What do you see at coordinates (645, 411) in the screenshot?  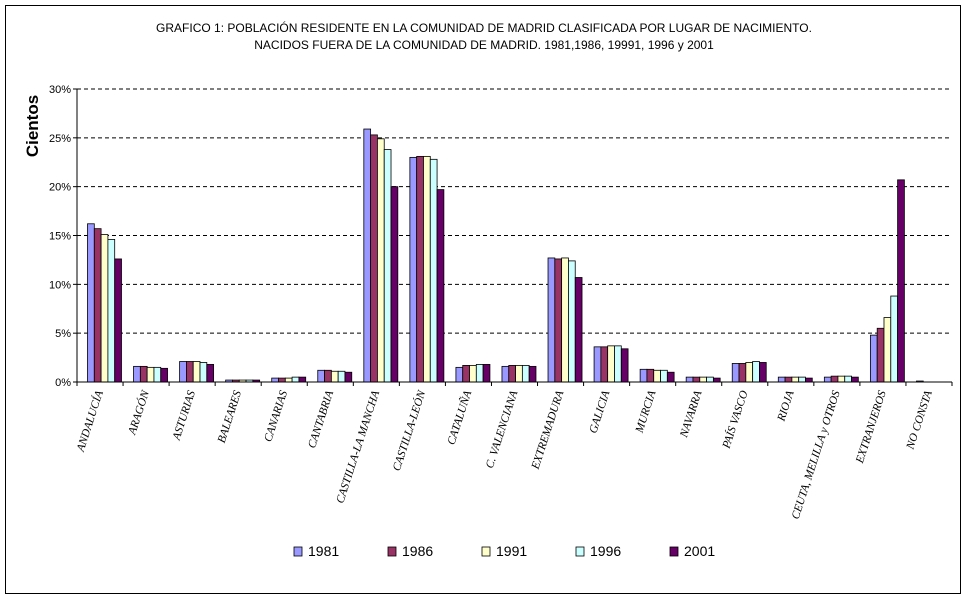 I see `x-tick-label: MURCIA` at bounding box center [645, 411].